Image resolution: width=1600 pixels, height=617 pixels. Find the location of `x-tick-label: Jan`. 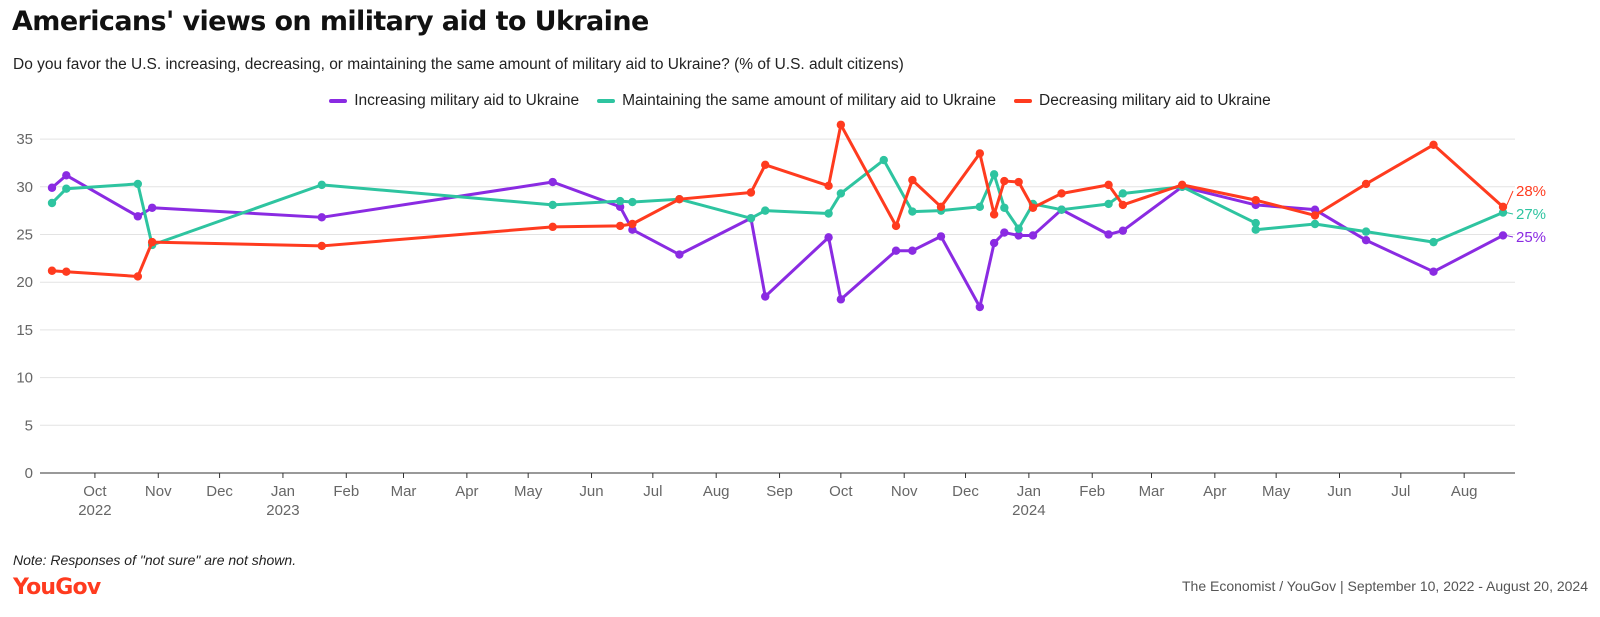

x-tick-label: Jan is located at coordinates (1029, 491).